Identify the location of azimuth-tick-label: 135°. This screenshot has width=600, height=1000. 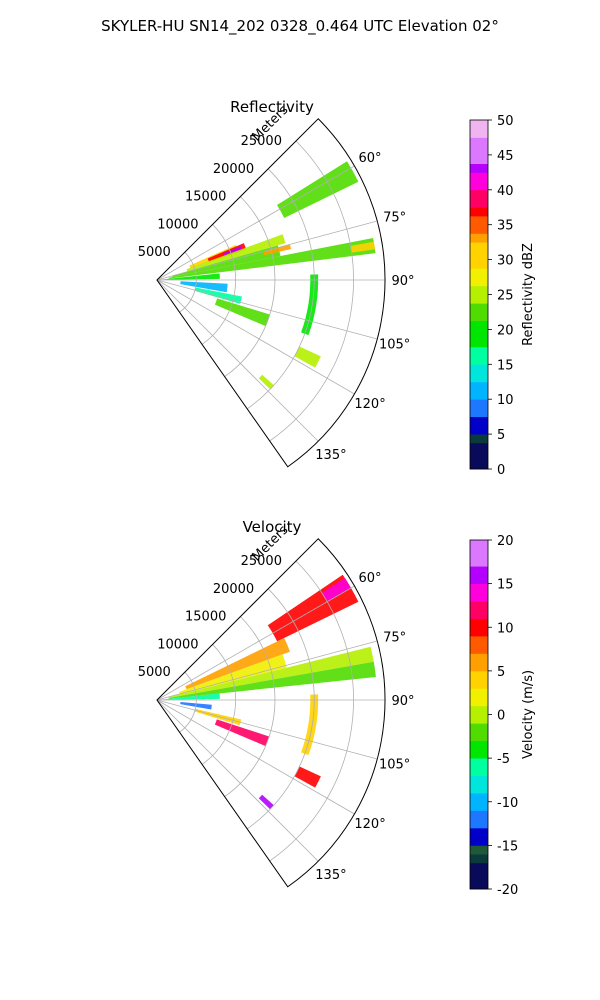
(330, 875).